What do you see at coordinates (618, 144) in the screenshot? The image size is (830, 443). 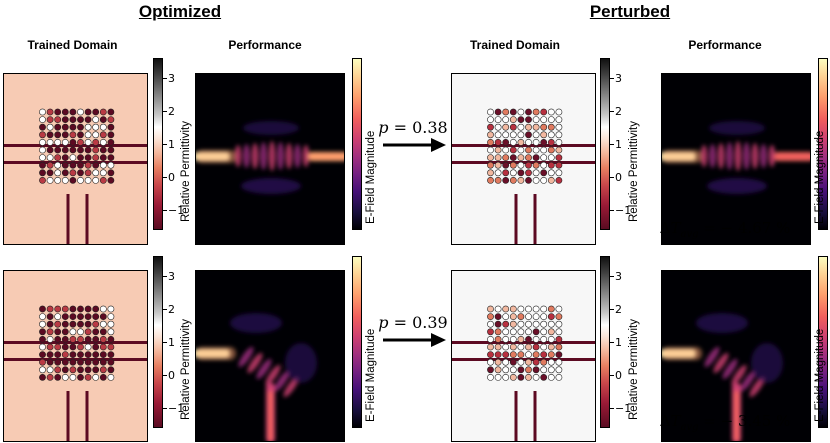 I see `permittivity-pert-1-tick-label: 1` at bounding box center [618, 144].